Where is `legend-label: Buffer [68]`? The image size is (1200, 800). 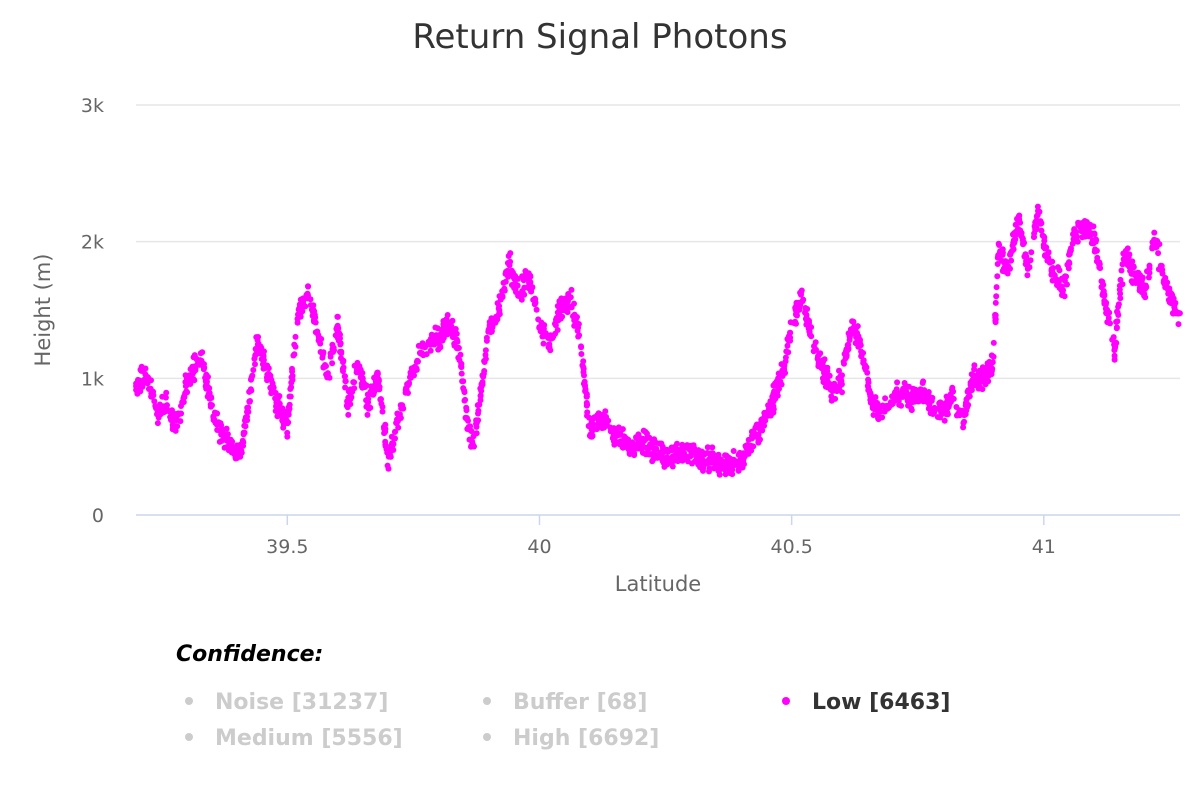
legend-label: Buffer [68] is located at coordinates (580, 702).